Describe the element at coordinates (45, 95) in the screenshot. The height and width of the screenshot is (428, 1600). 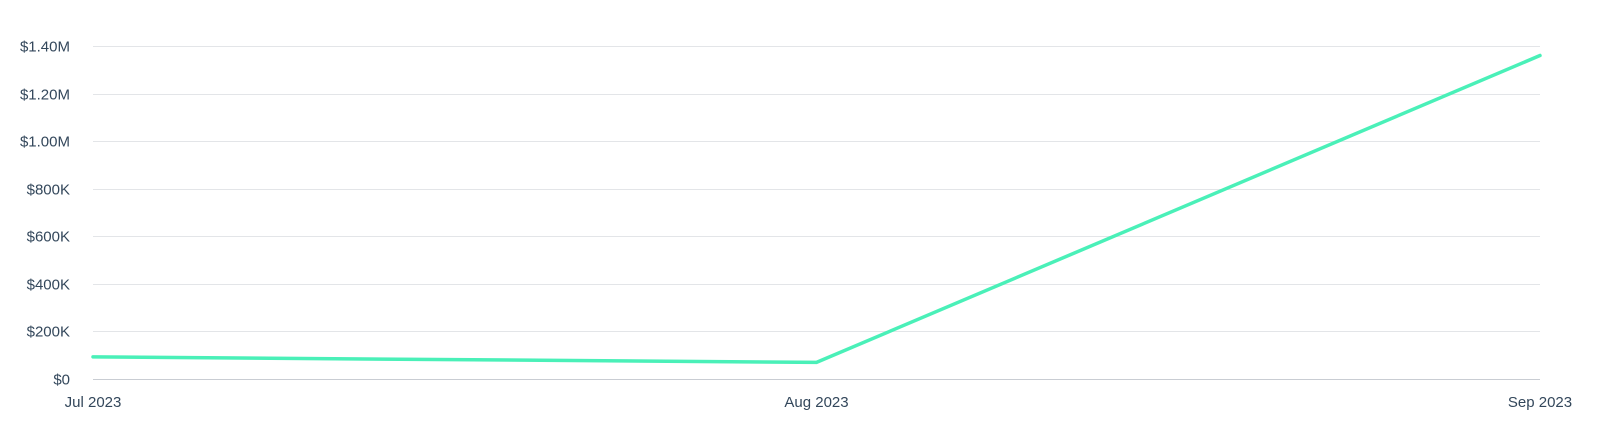
I see `y-tick-label: $1.20M` at that location.